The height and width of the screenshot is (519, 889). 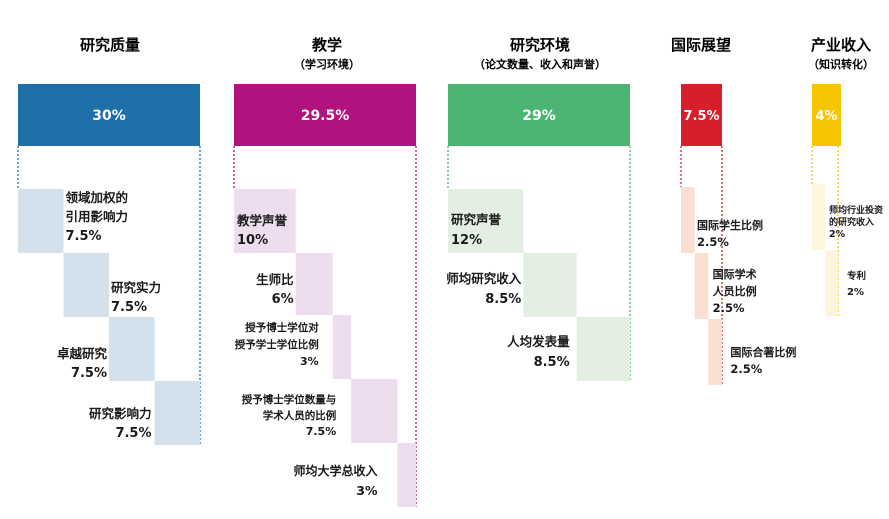 I want to click on sub-label: 师均大学总收入, so click(x=335, y=470).